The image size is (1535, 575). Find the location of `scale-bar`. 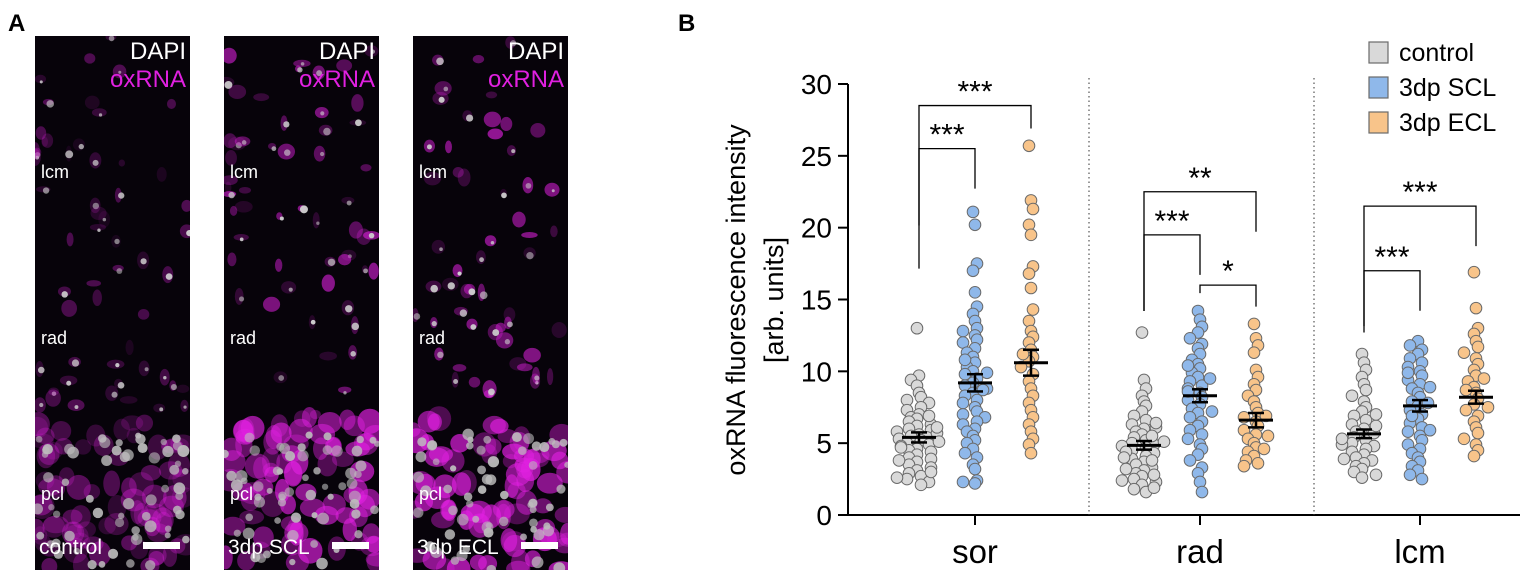

scale-bar is located at coordinates (539, 545).